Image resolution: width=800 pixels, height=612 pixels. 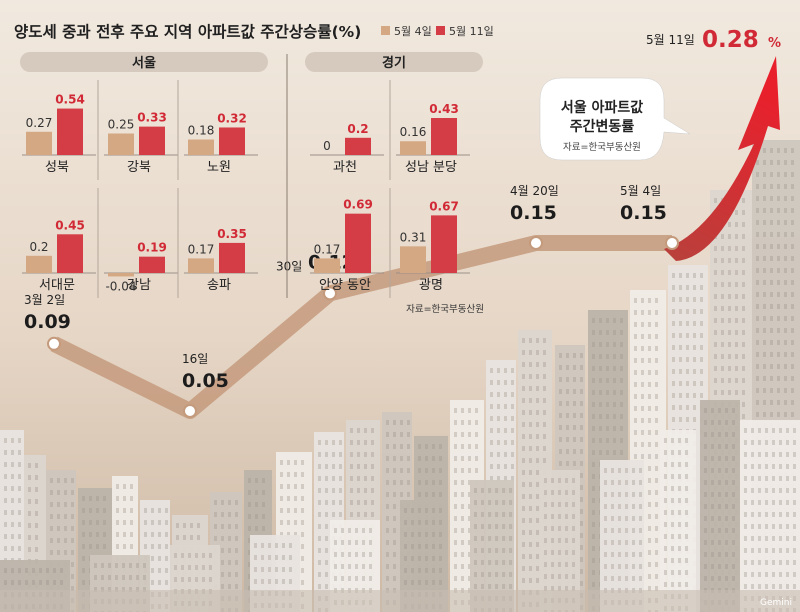 What do you see at coordinates (57, 285) in the screenshot?
I see `bar-category-label: 서대문` at bounding box center [57, 285].